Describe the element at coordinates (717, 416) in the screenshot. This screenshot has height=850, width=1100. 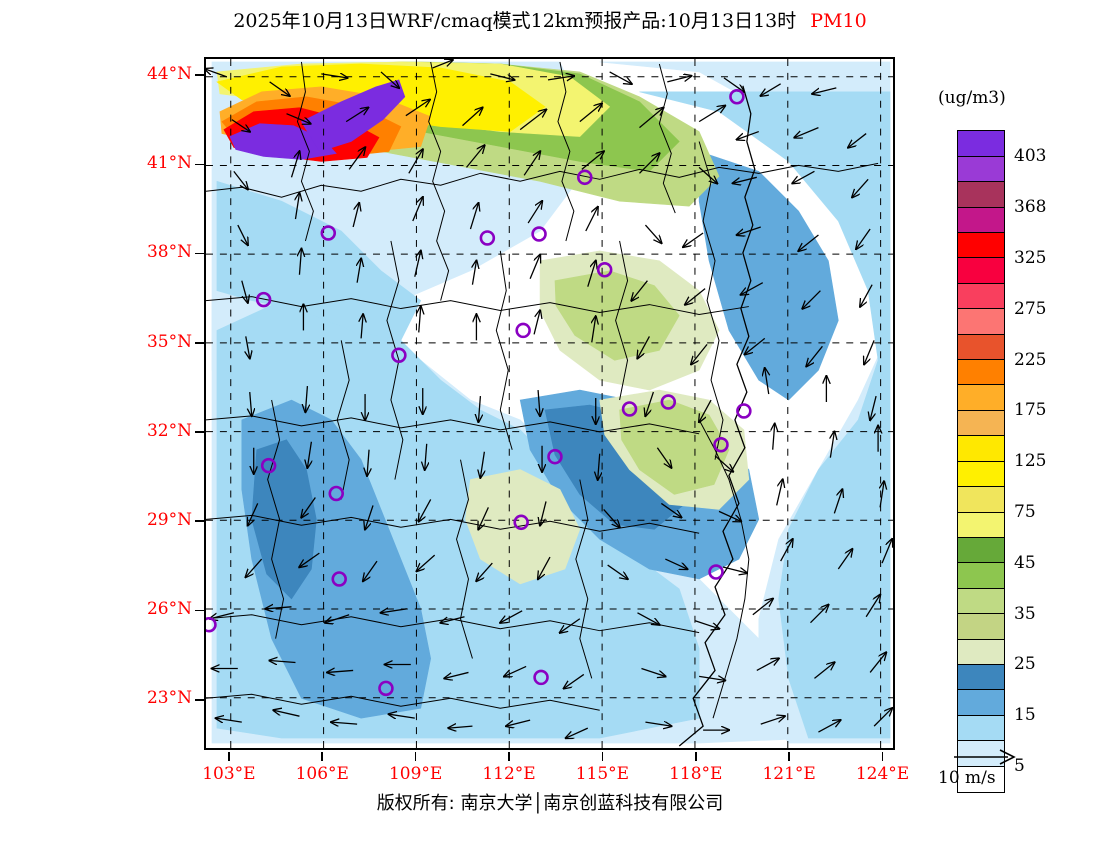
I see `coastline-layer` at that location.